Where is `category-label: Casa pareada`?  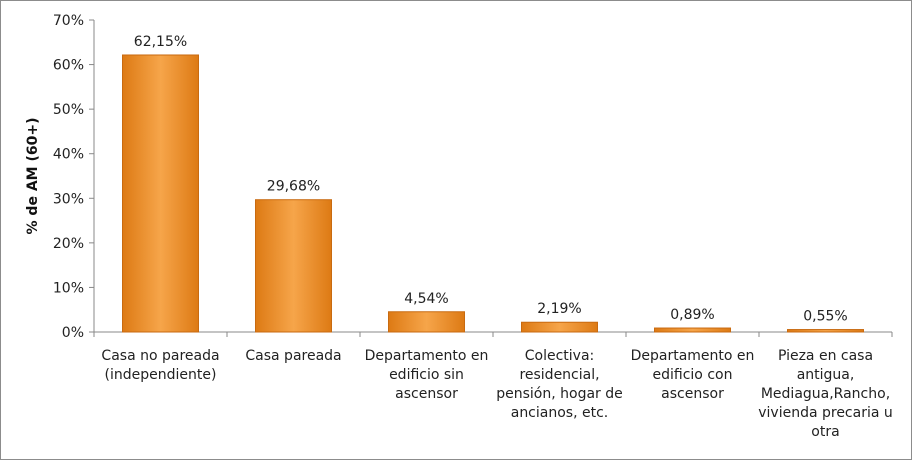
category-label: Casa pareada is located at coordinates (293, 356).